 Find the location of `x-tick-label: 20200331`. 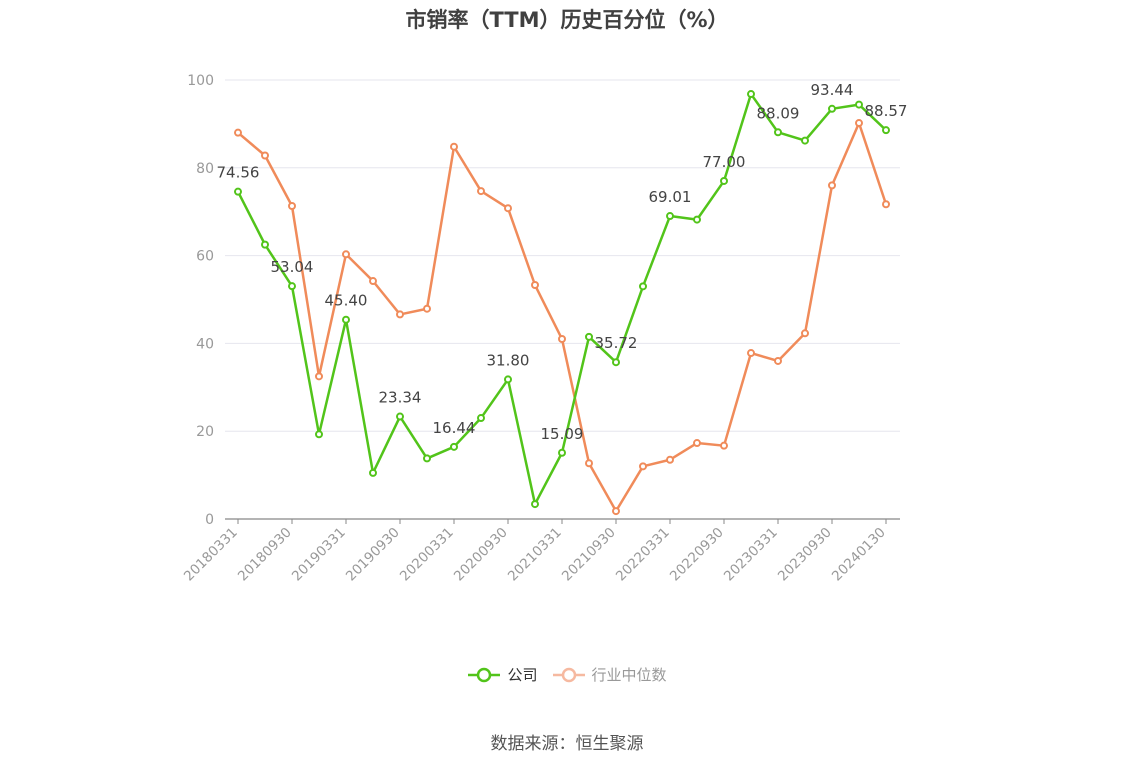

x-tick-label: 20200331 is located at coordinates (427, 555).